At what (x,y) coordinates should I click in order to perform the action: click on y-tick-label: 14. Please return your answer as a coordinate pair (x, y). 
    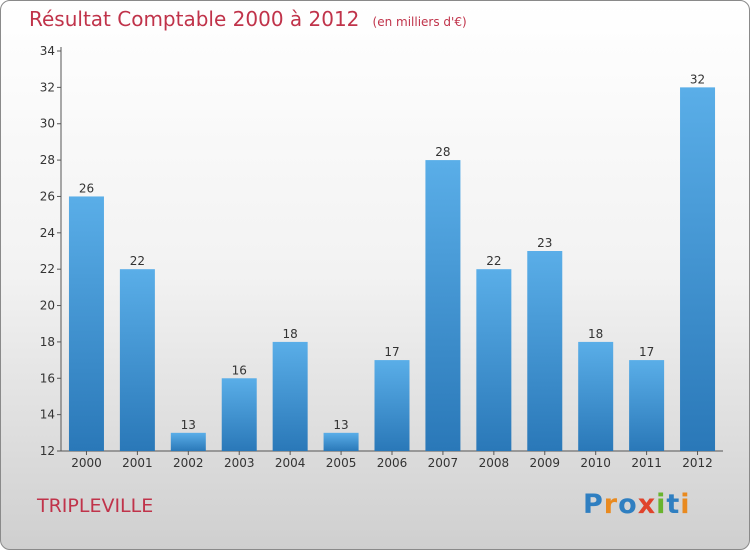
    Looking at the image, I should click on (47, 415).